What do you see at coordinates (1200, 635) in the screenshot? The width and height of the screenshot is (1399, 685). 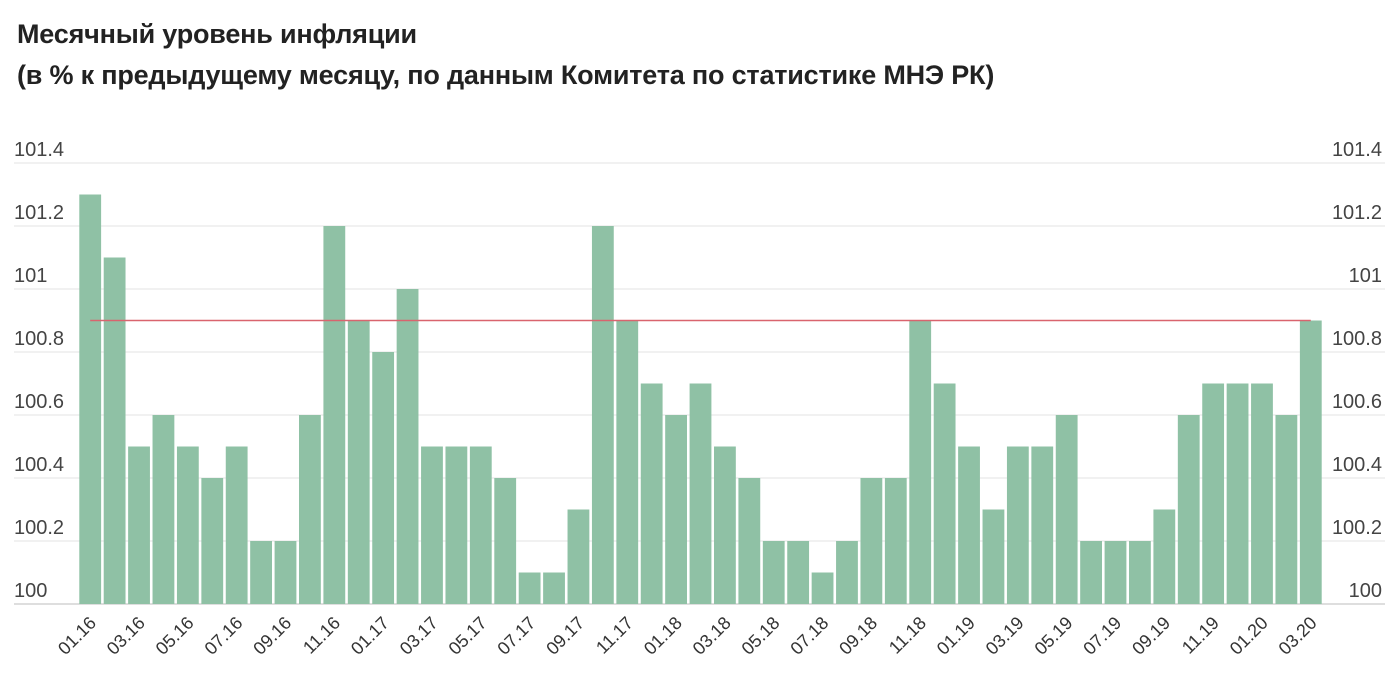 I see `x-tick-label: 11.19` at bounding box center [1200, 635].